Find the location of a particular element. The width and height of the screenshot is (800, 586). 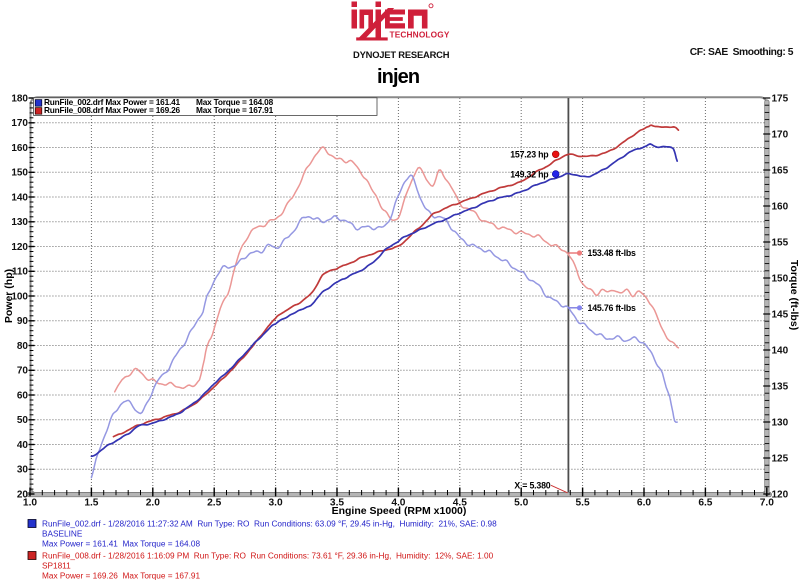

svg-text: 175 is located at coordinates (780, 98).